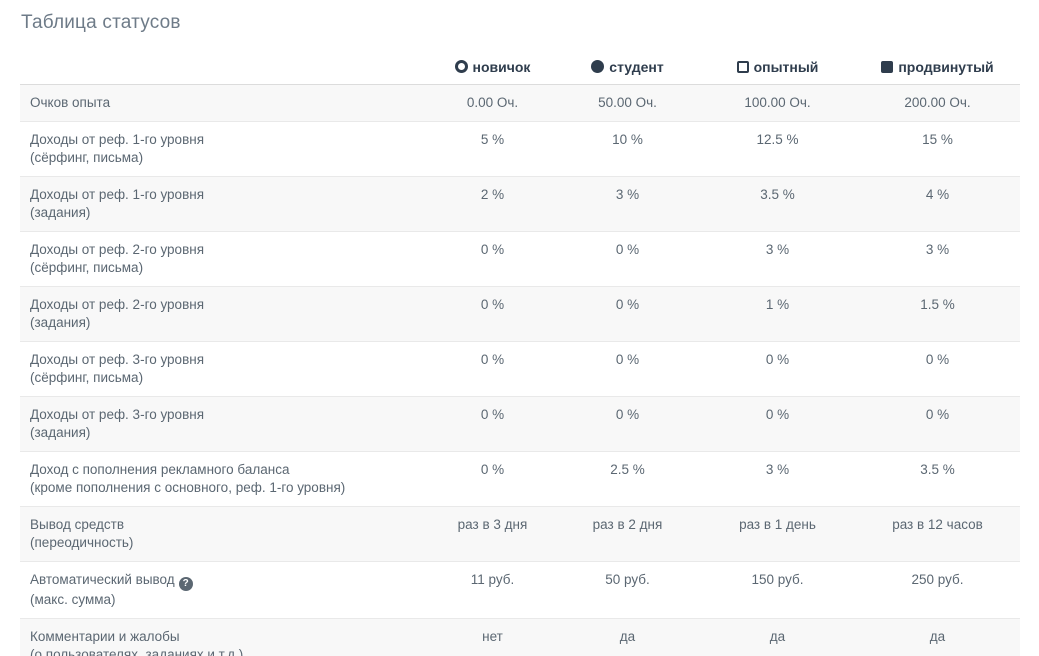 This screenshot has height=656, width=1039. I want to click on table-cell: 11 руб., so click(492, 590).